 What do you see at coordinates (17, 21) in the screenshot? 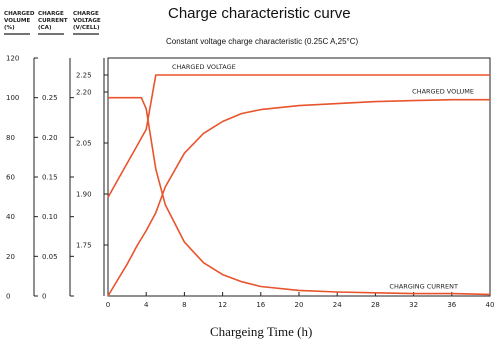
I see `charged-axis-header: VOLUME` at bounding box center [17, 21].